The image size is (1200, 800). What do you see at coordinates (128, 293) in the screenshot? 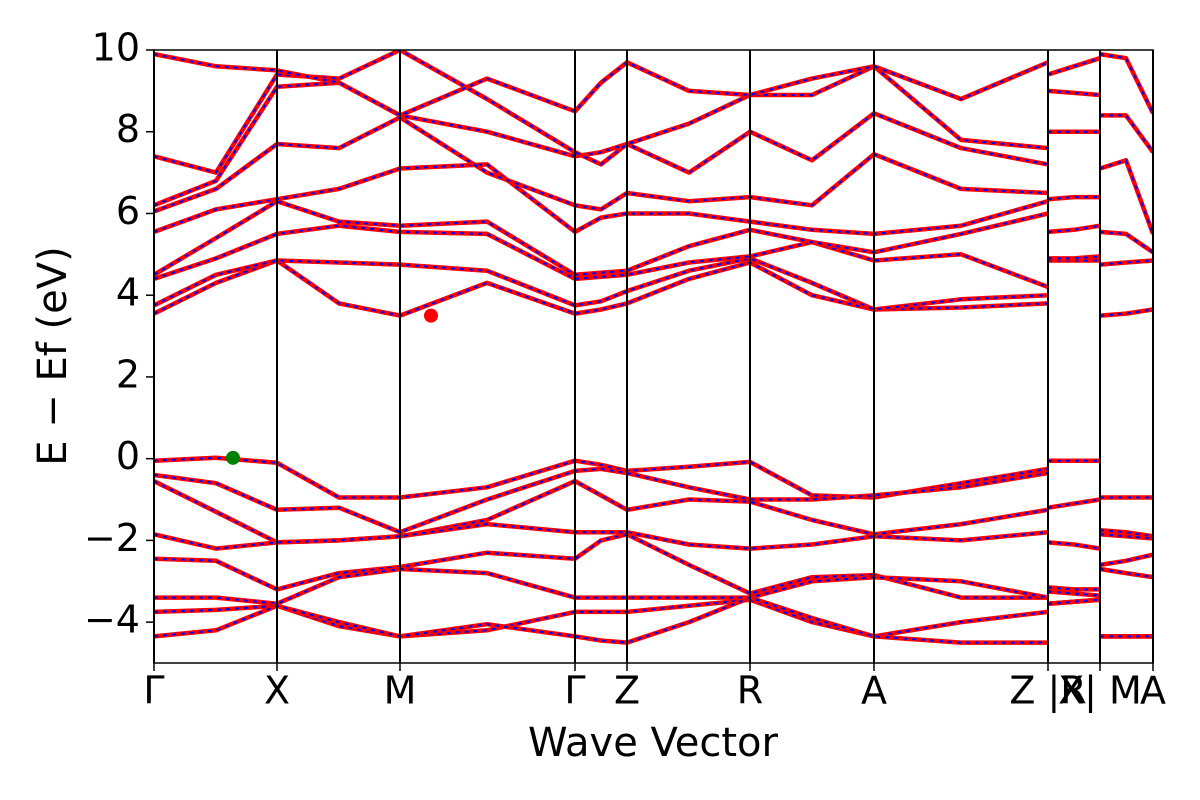
I see `y-tick-label: 4` at bounding box center [128, 293].